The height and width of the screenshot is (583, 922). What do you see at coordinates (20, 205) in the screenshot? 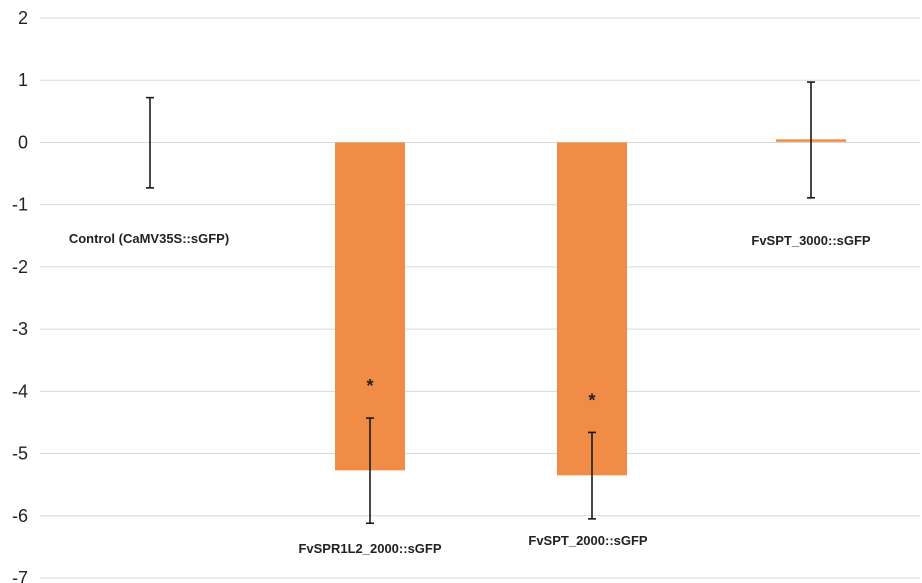
I see `y-tick-label: -1` at bounding box center [20, 205].